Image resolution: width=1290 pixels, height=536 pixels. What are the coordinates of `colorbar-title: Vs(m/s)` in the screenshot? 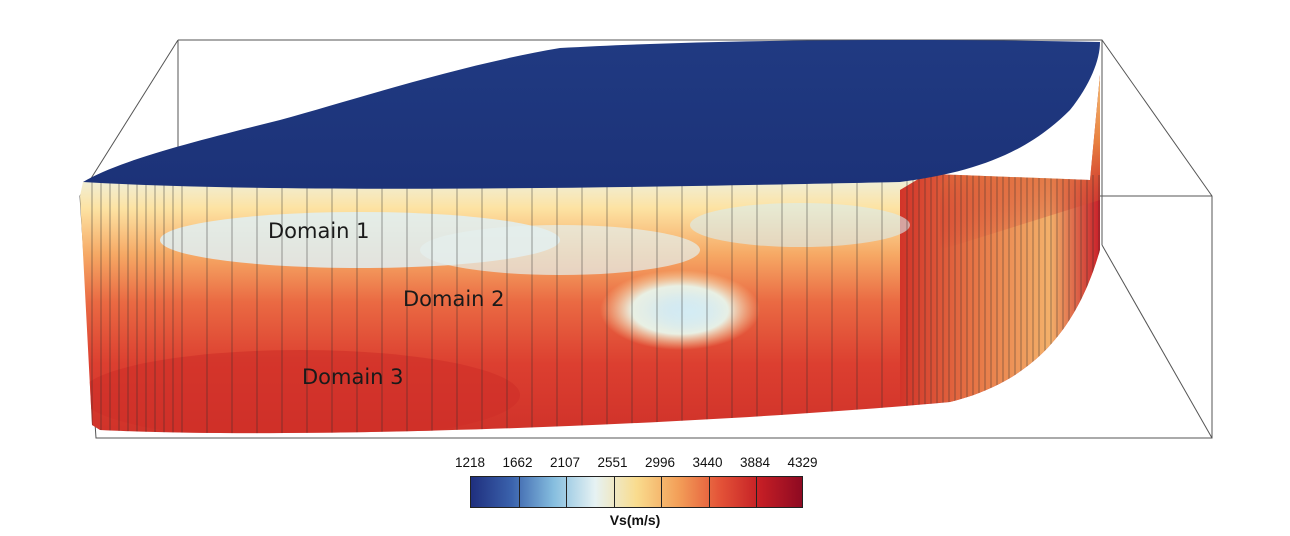 It's located at (635, 520).